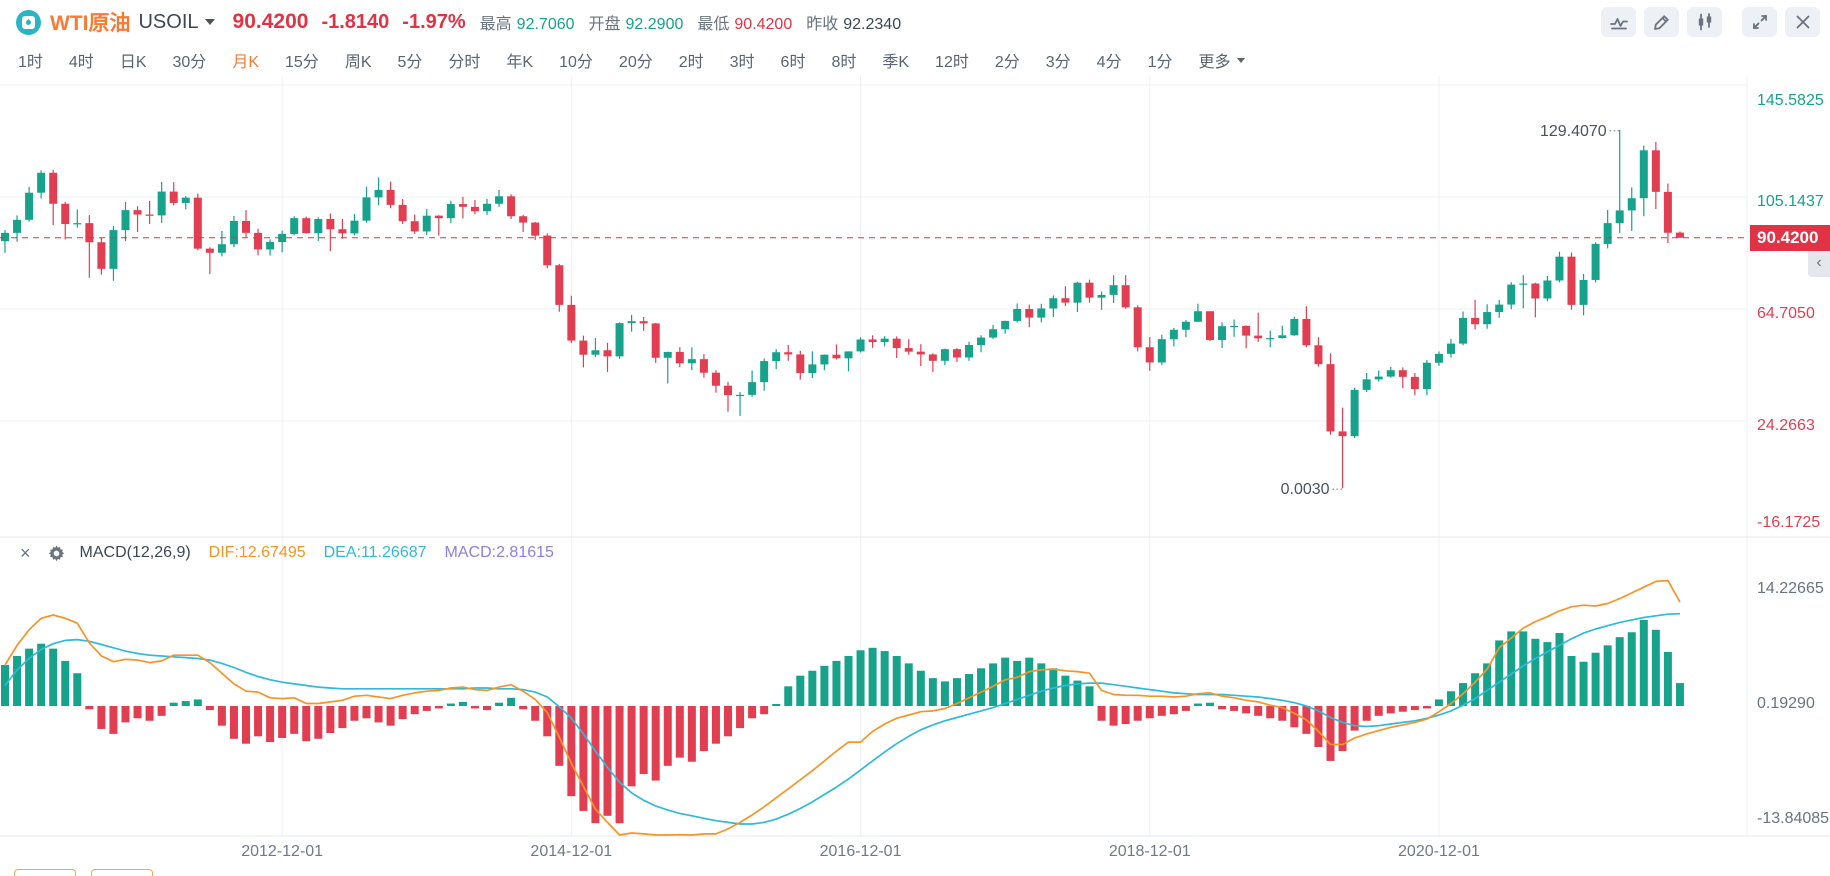 The image size is (1830, 876). Describe the element at coordinates (545, 24) in the screenshot. I see `stat-value: 92.7060` at that location.